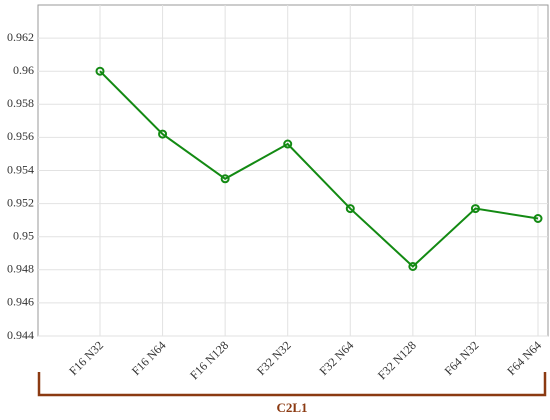 Image resolution: width=550 pixels, height=420 pixels. What do you see at coordinates (86, 358) in the screenshot?
I see `x-tick-label: F16 N32` at bounding box center [86, 358].